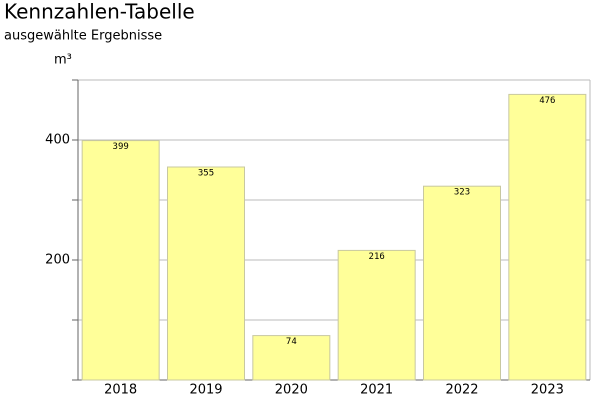  What do you see at coordinates (57, 260) in the screenshot?
I see `y-tick-label: 200` at bounding box center [57, 260].